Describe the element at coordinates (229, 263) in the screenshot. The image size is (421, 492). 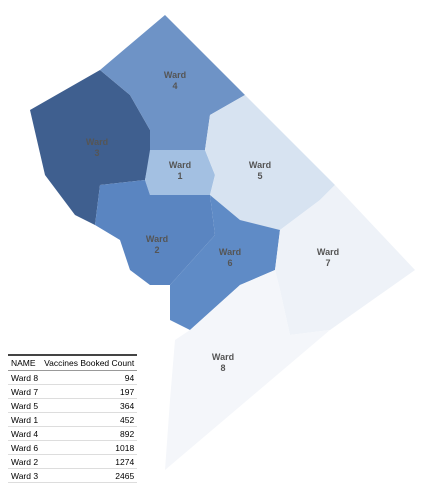
I see `ward-number: 6` at that location.